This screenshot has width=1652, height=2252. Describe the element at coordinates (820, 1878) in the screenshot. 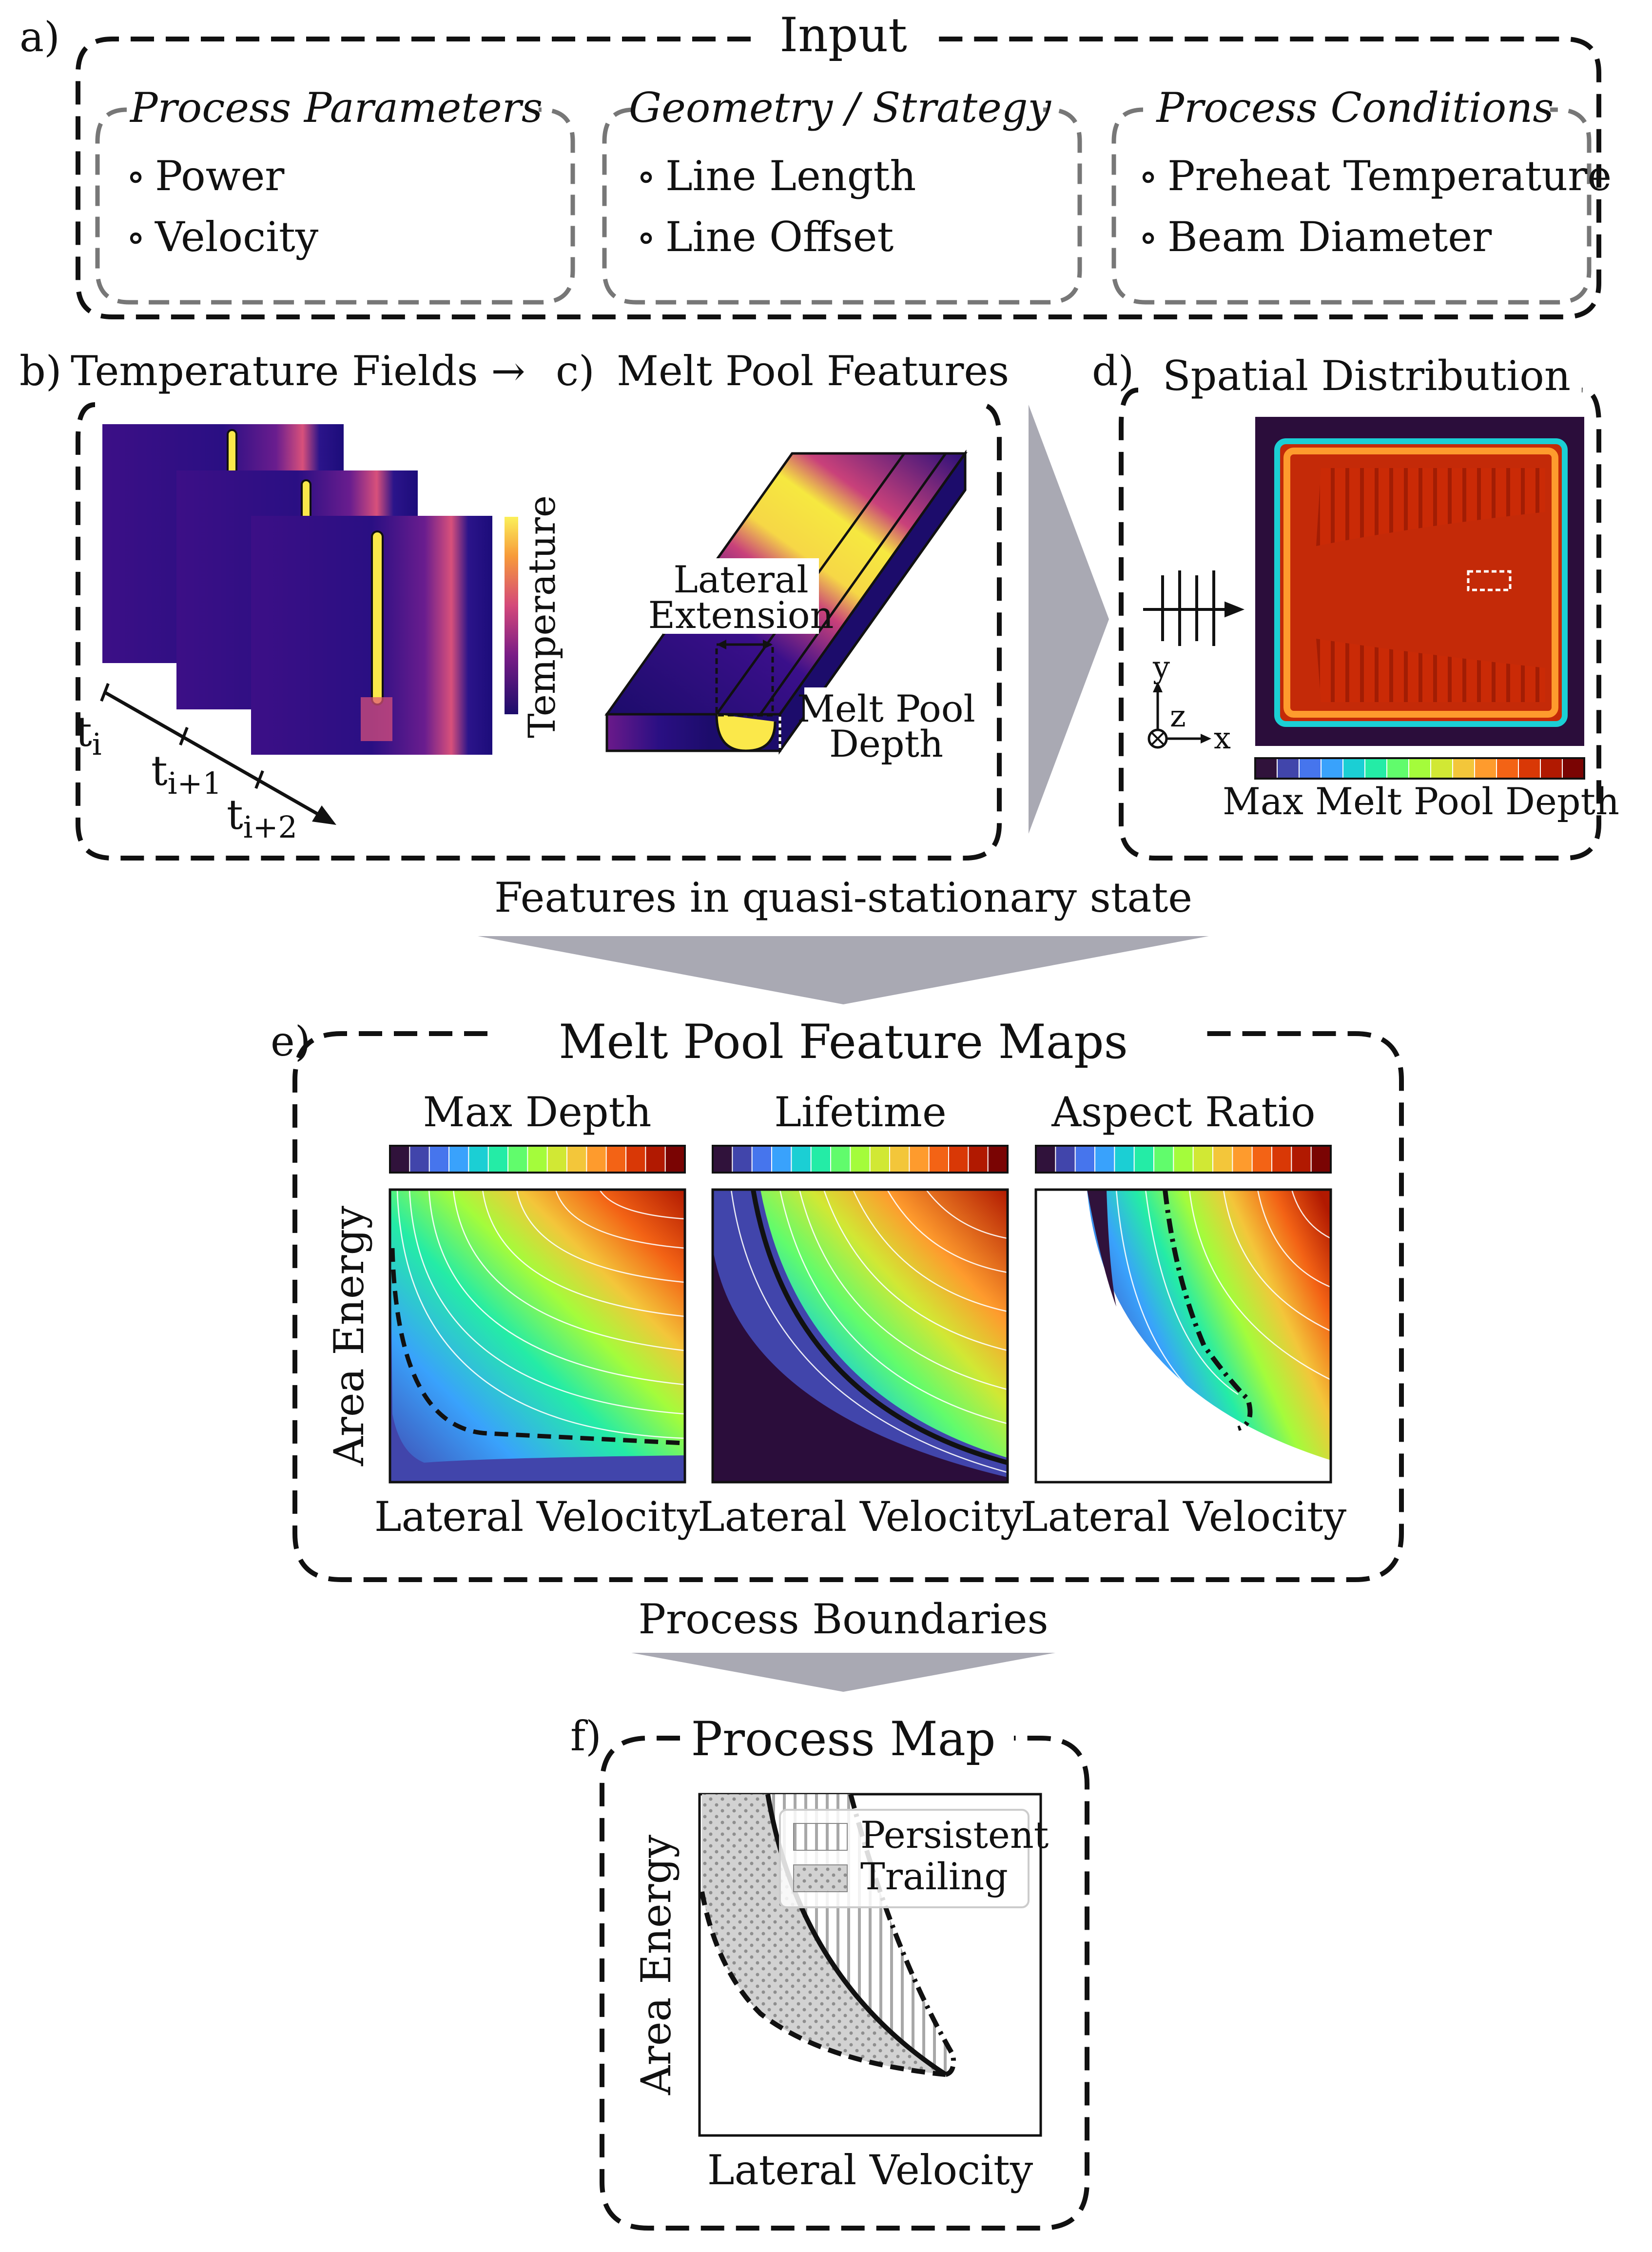

I see `legend-trailing-swatch` at that location.